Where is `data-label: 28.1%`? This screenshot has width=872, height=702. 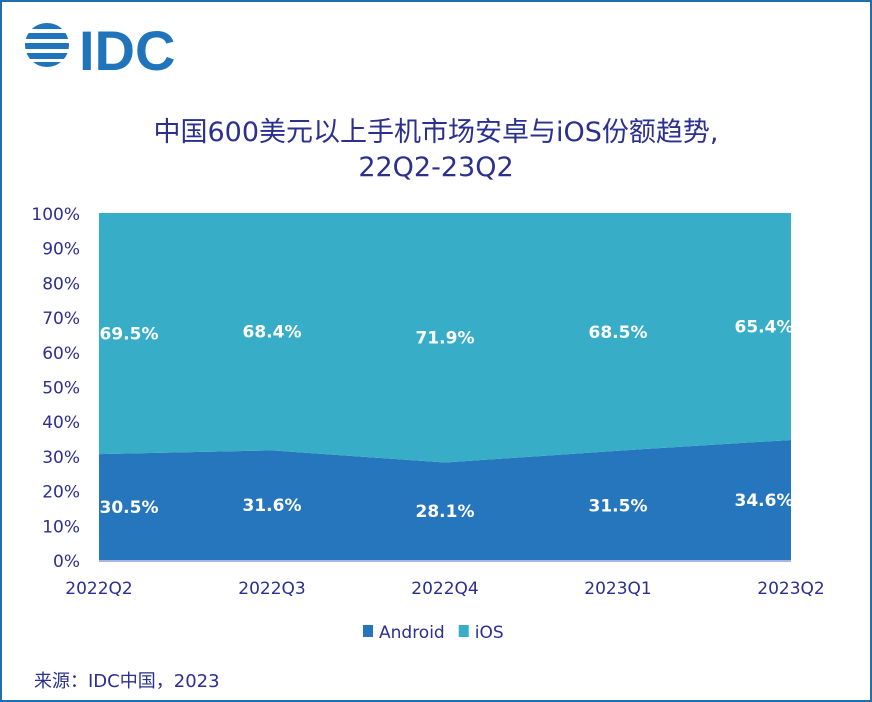
data-label: 28.1% is located at coordinates (445, 512).